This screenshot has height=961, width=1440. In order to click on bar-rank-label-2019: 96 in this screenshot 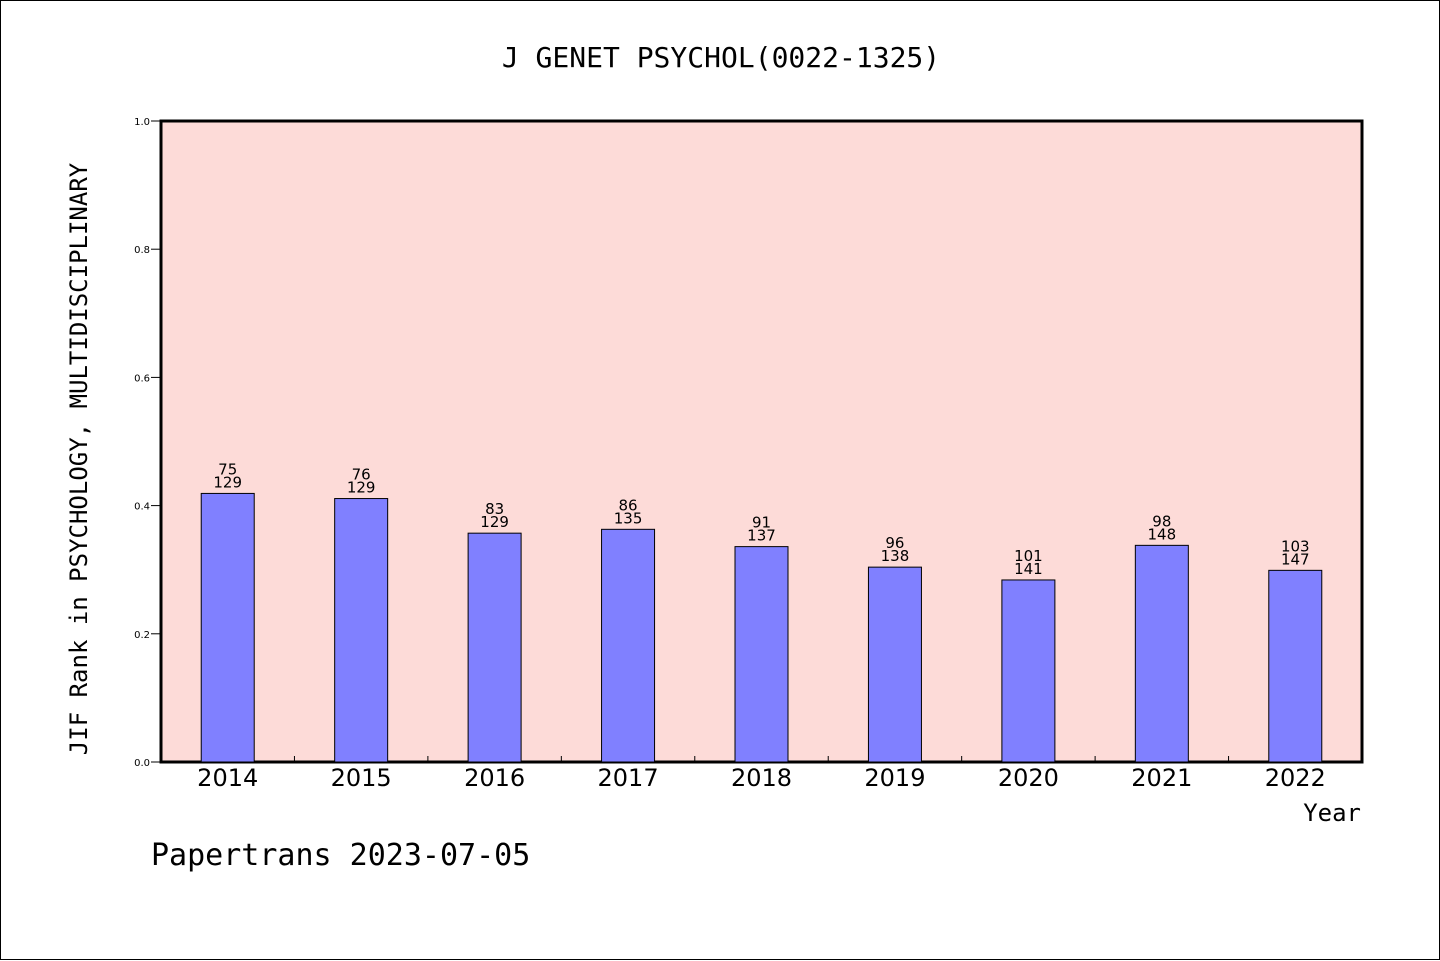, I will do `click(894, 543)`.